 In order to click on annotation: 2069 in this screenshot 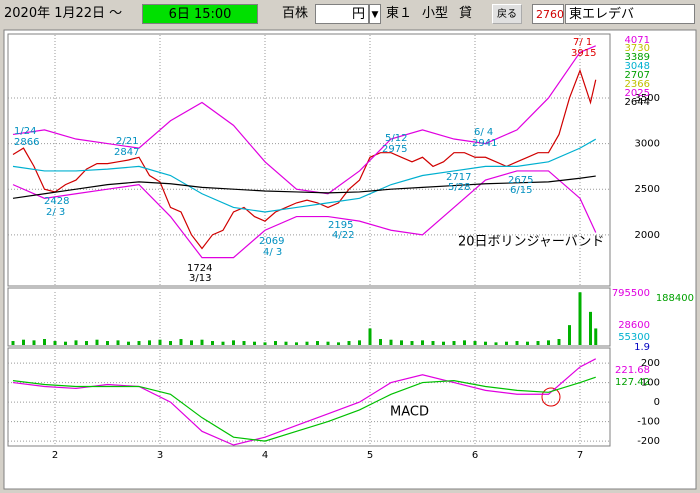, I will do `click(271, 241)`.